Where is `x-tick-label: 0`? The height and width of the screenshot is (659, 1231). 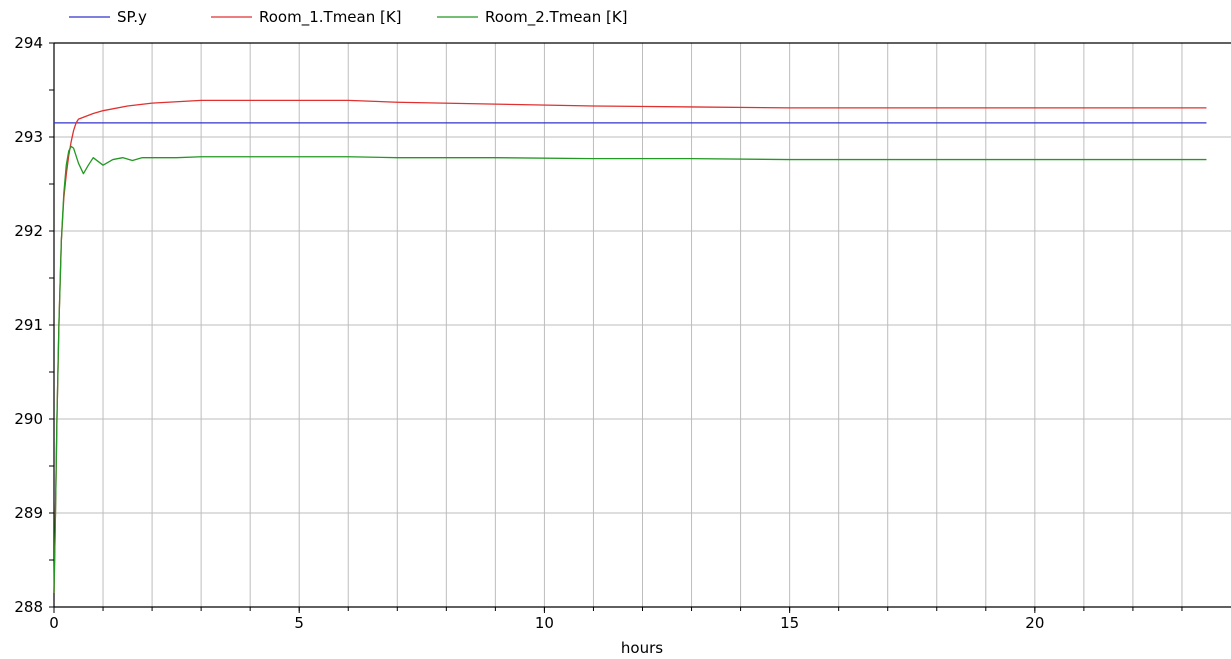 x-tick-label: 0 is located at coordinates (54, 623).